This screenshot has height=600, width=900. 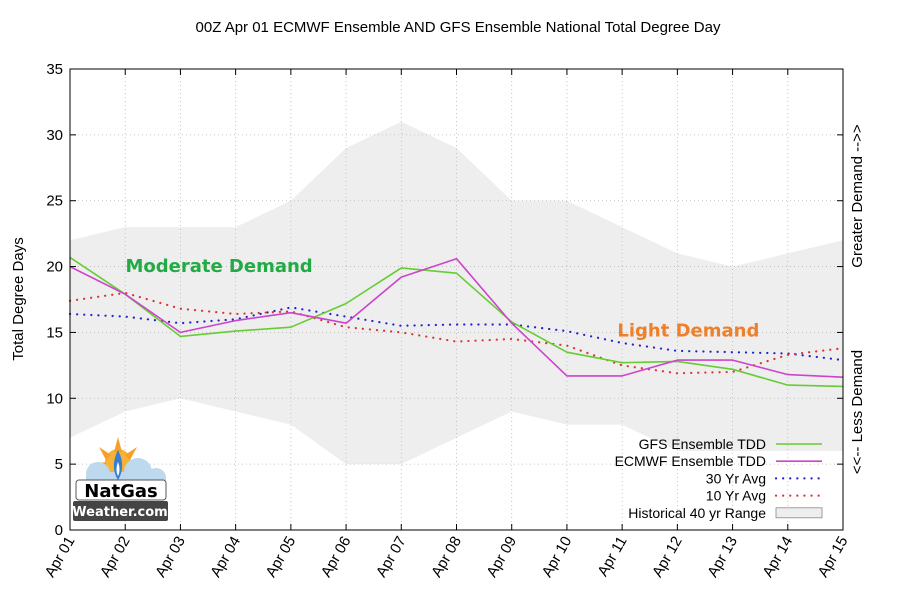 I want to click on legend-label: Historical 40 yr Range, so click(x=697, y=513).